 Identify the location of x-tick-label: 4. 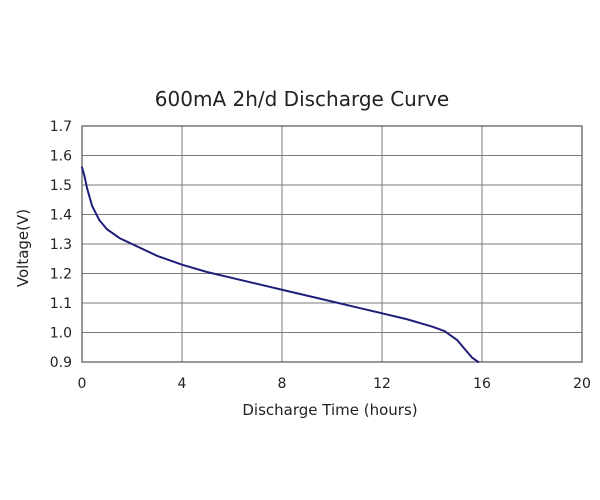
(182, 384).